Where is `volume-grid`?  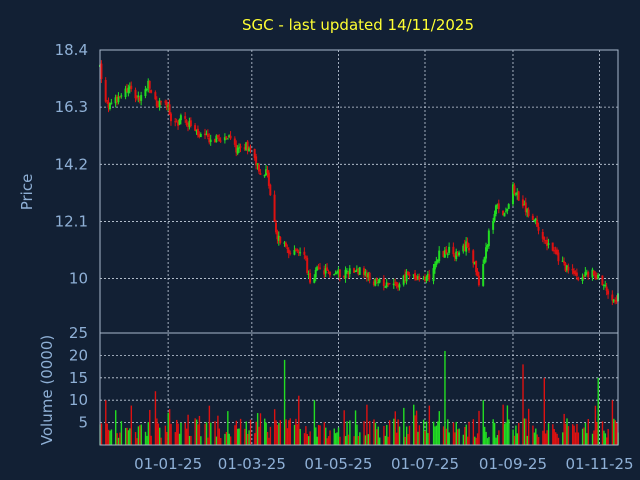 volume-grid is located at coordinates (359, 389).